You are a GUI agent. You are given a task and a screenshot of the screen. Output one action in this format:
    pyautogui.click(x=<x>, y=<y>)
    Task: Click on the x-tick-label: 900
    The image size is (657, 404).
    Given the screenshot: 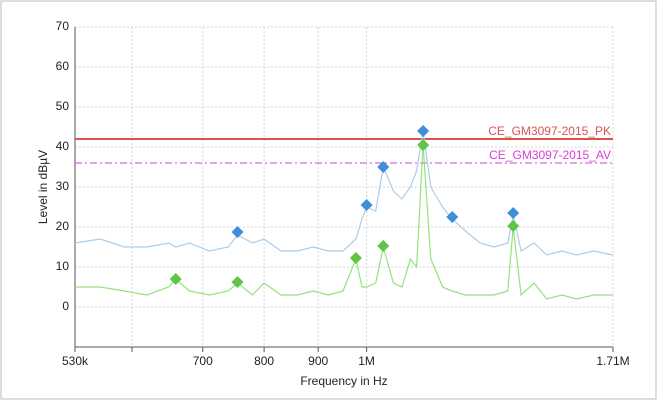 What is the action you would take?
    pyautogui.click(x=318, y=361)
    